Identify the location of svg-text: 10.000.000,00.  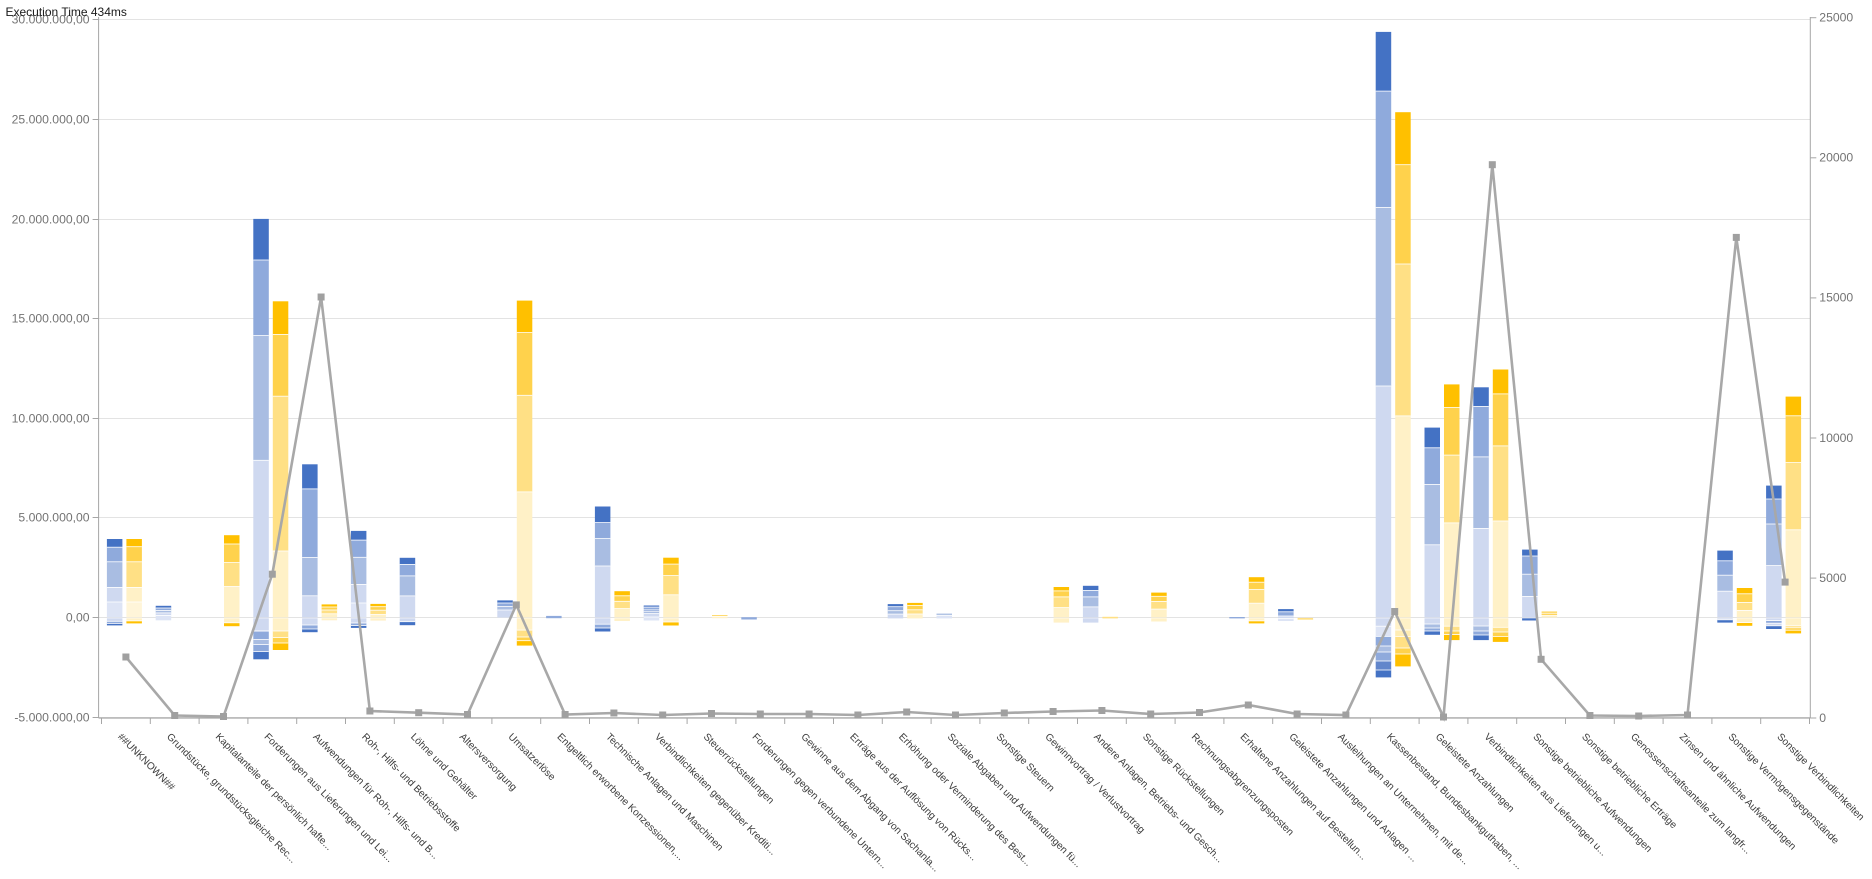
(51, 418).